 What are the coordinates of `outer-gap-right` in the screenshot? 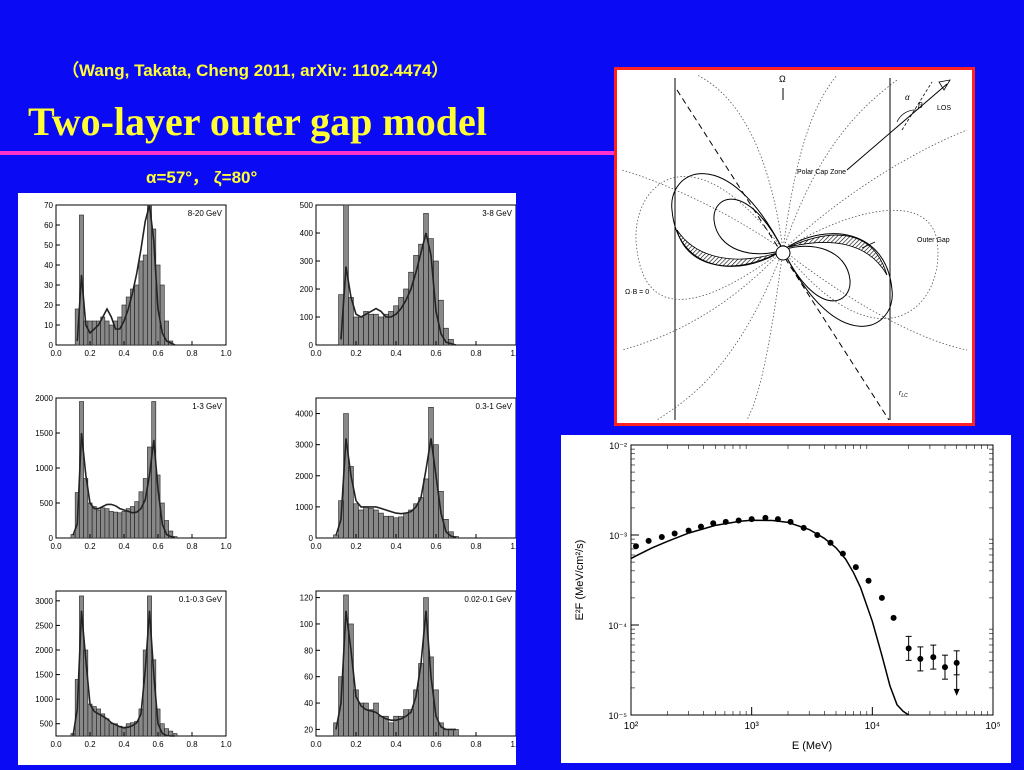 It's located at (838, 255).